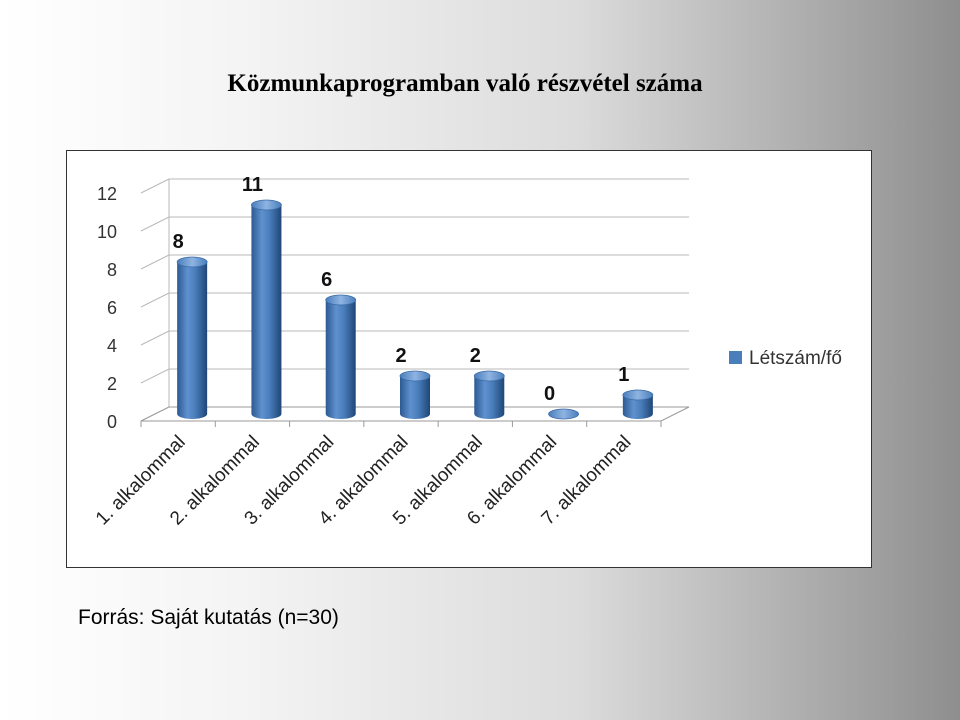  What do you see at coordinates (107, 232) in the screenshot?
I see `y-tick-label: 10` at bounding box center [107, 232].